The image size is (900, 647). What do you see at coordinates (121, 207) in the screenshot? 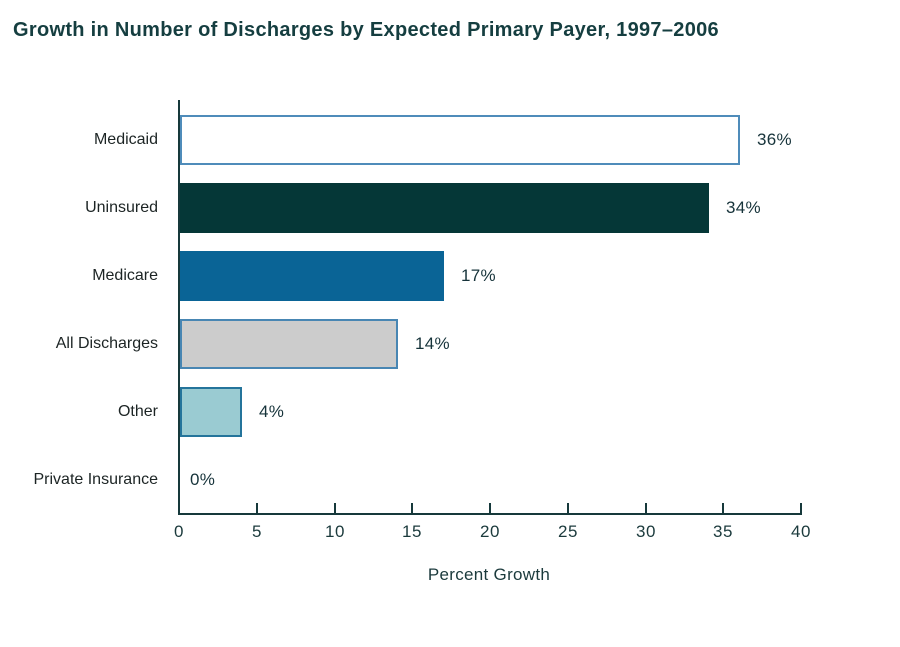
I see `category-label: Uninsured` at bounding box center [121, 207].